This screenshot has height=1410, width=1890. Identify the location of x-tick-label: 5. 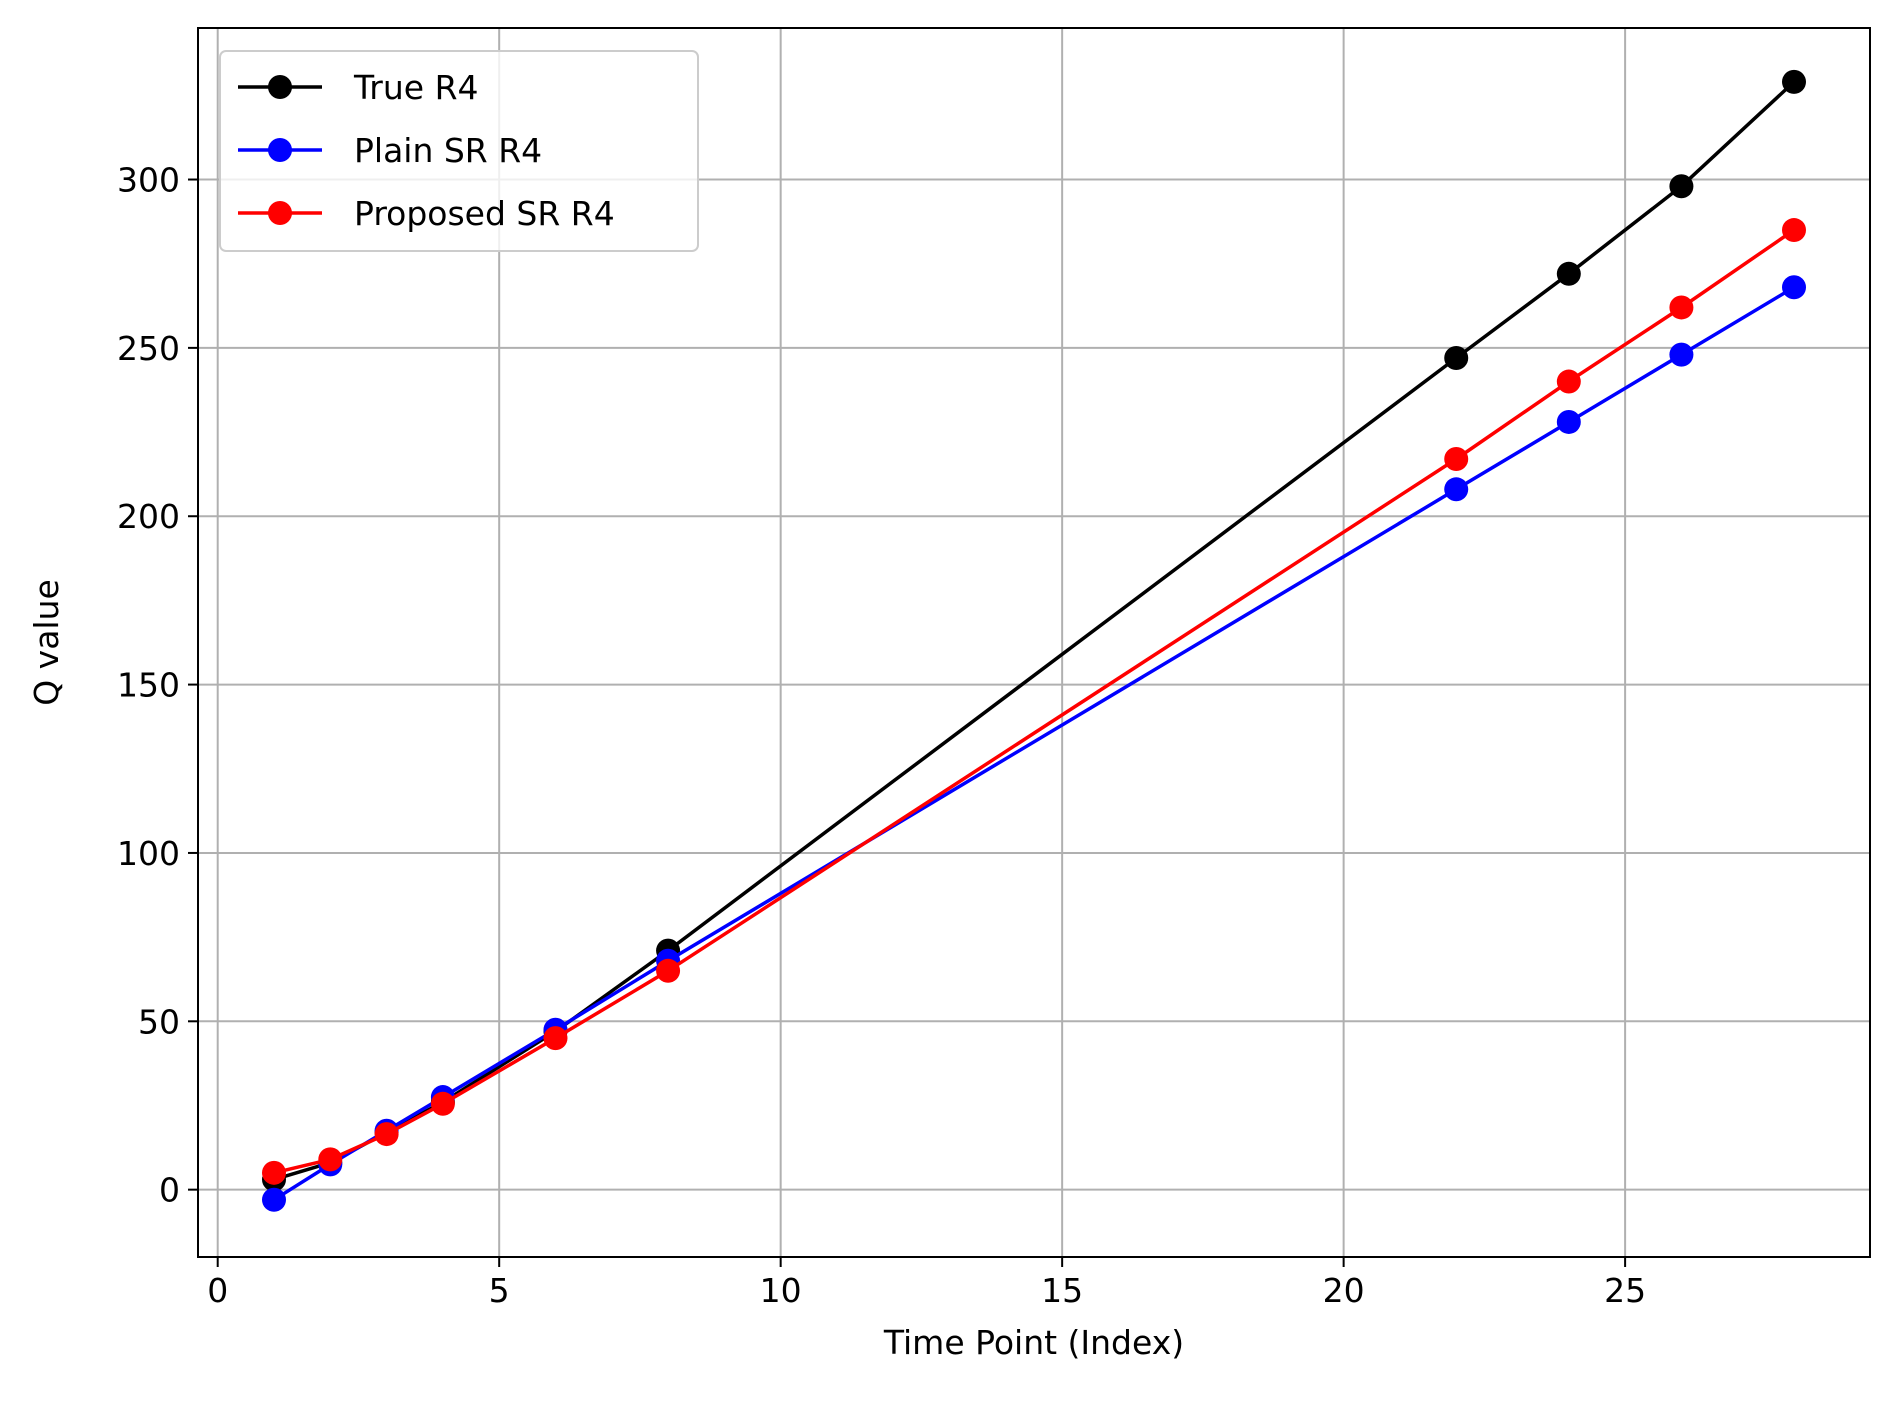
(499, 1290).